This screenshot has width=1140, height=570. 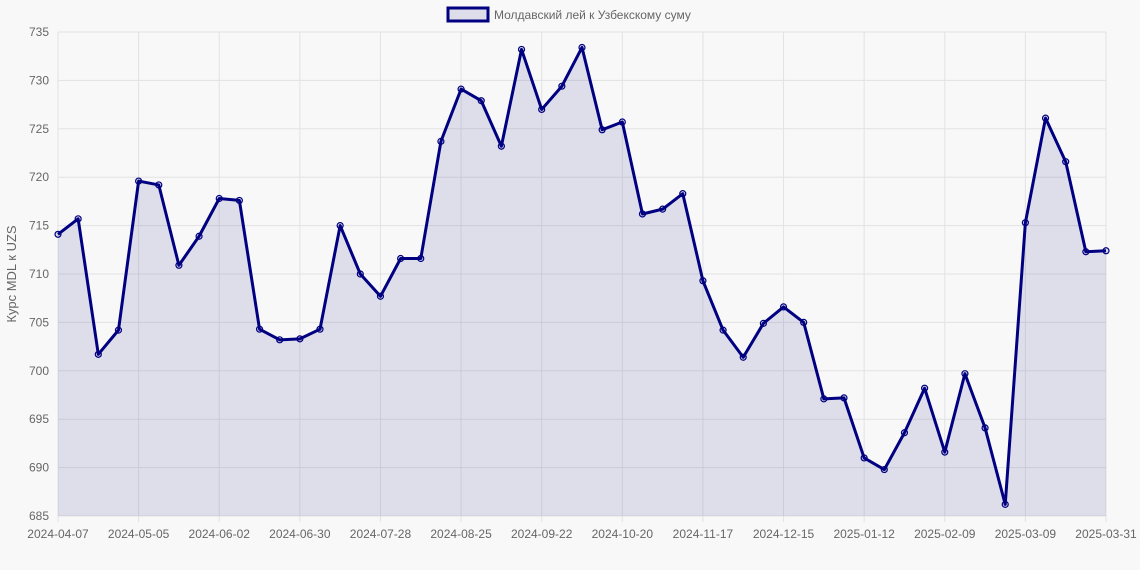 What do you see at coordinates (1106, 534) in the screenshot?
I see `x-tick-label: 2025-03-31` at bounding box center [1106, 534].